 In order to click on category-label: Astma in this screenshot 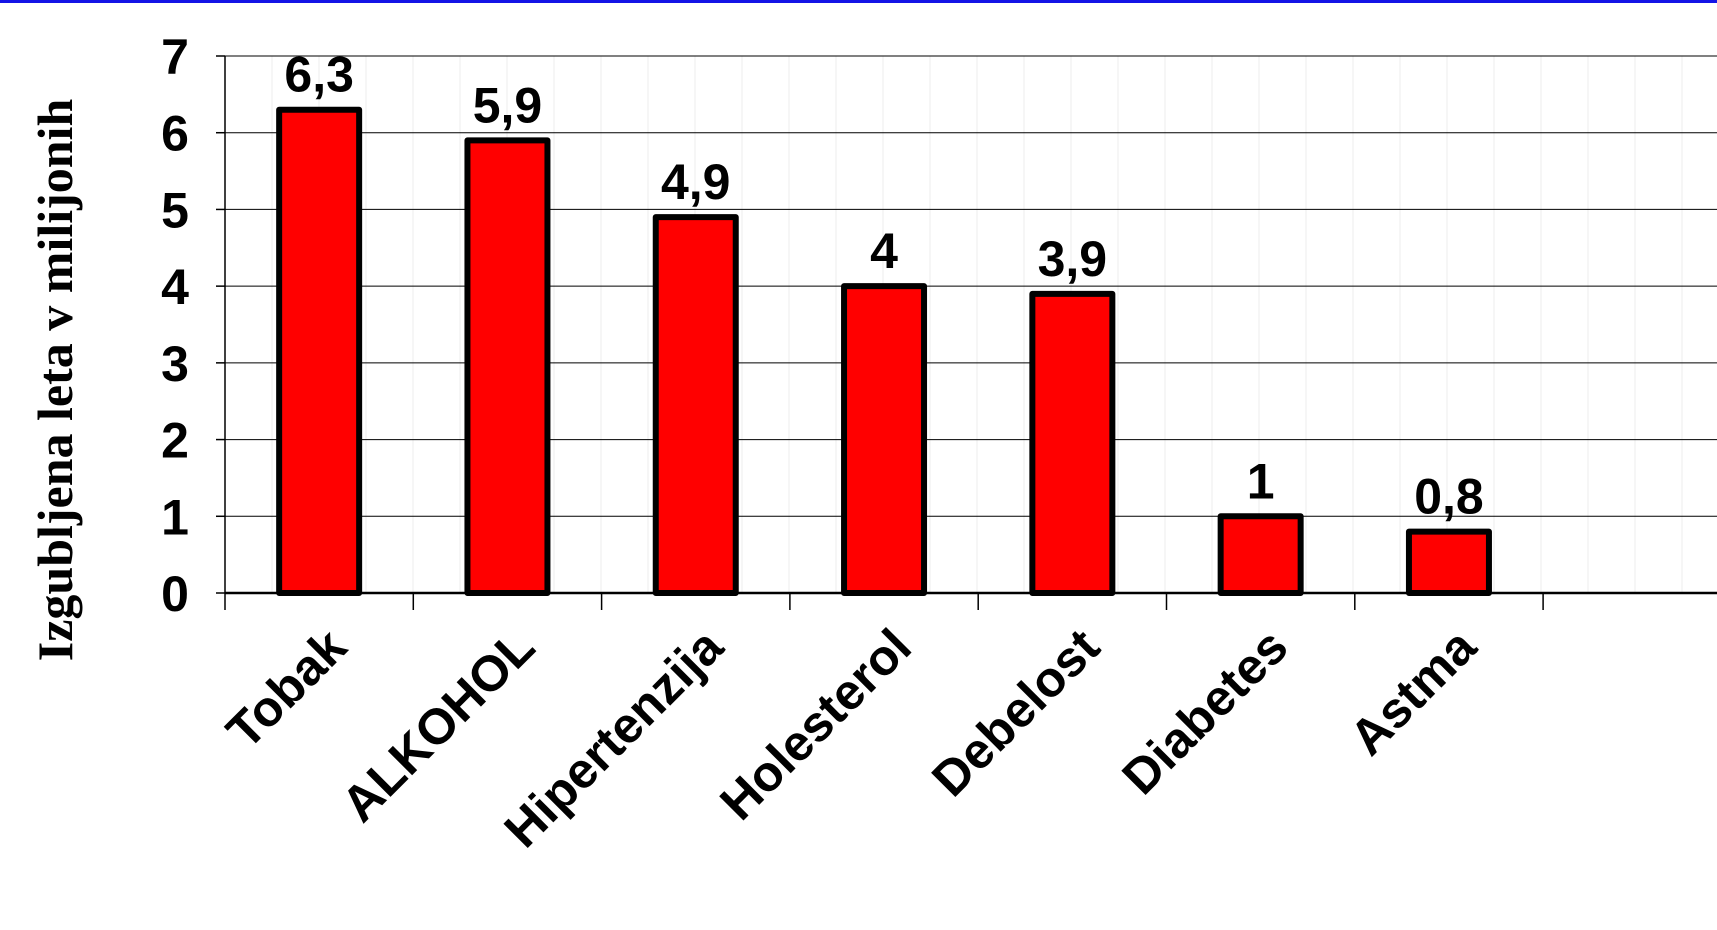, I will do `click(1413, 691)`.